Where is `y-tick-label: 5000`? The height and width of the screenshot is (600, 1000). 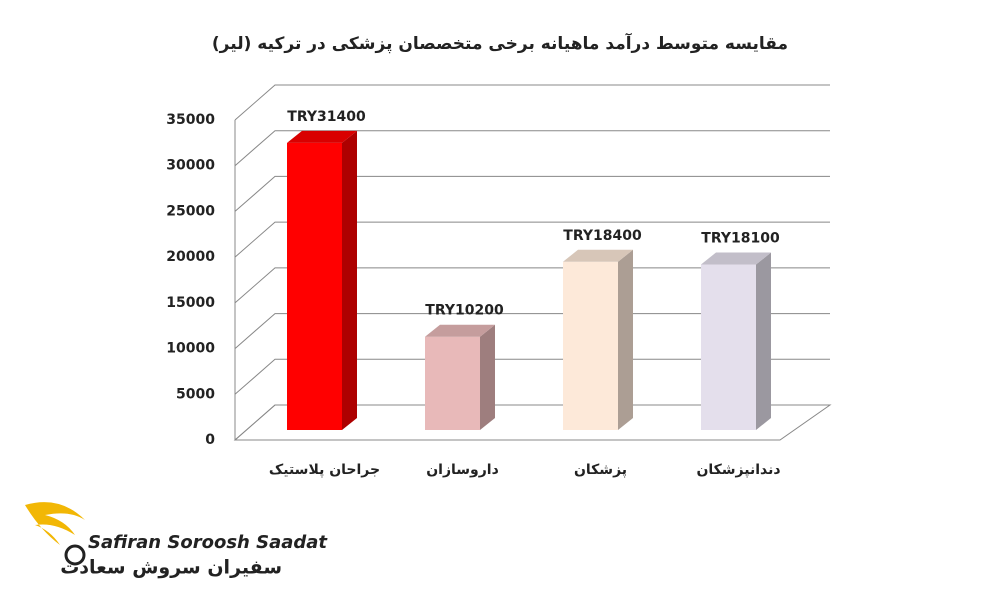 y-tick-label: 5000 is located at coordinates (195, 394).